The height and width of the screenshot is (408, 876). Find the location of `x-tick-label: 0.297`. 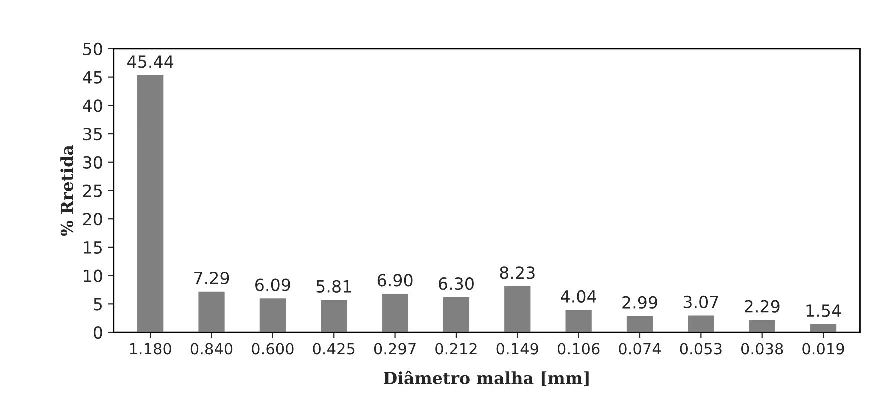

x-tick-label: 0.297 is located at coordinates (395, 349).